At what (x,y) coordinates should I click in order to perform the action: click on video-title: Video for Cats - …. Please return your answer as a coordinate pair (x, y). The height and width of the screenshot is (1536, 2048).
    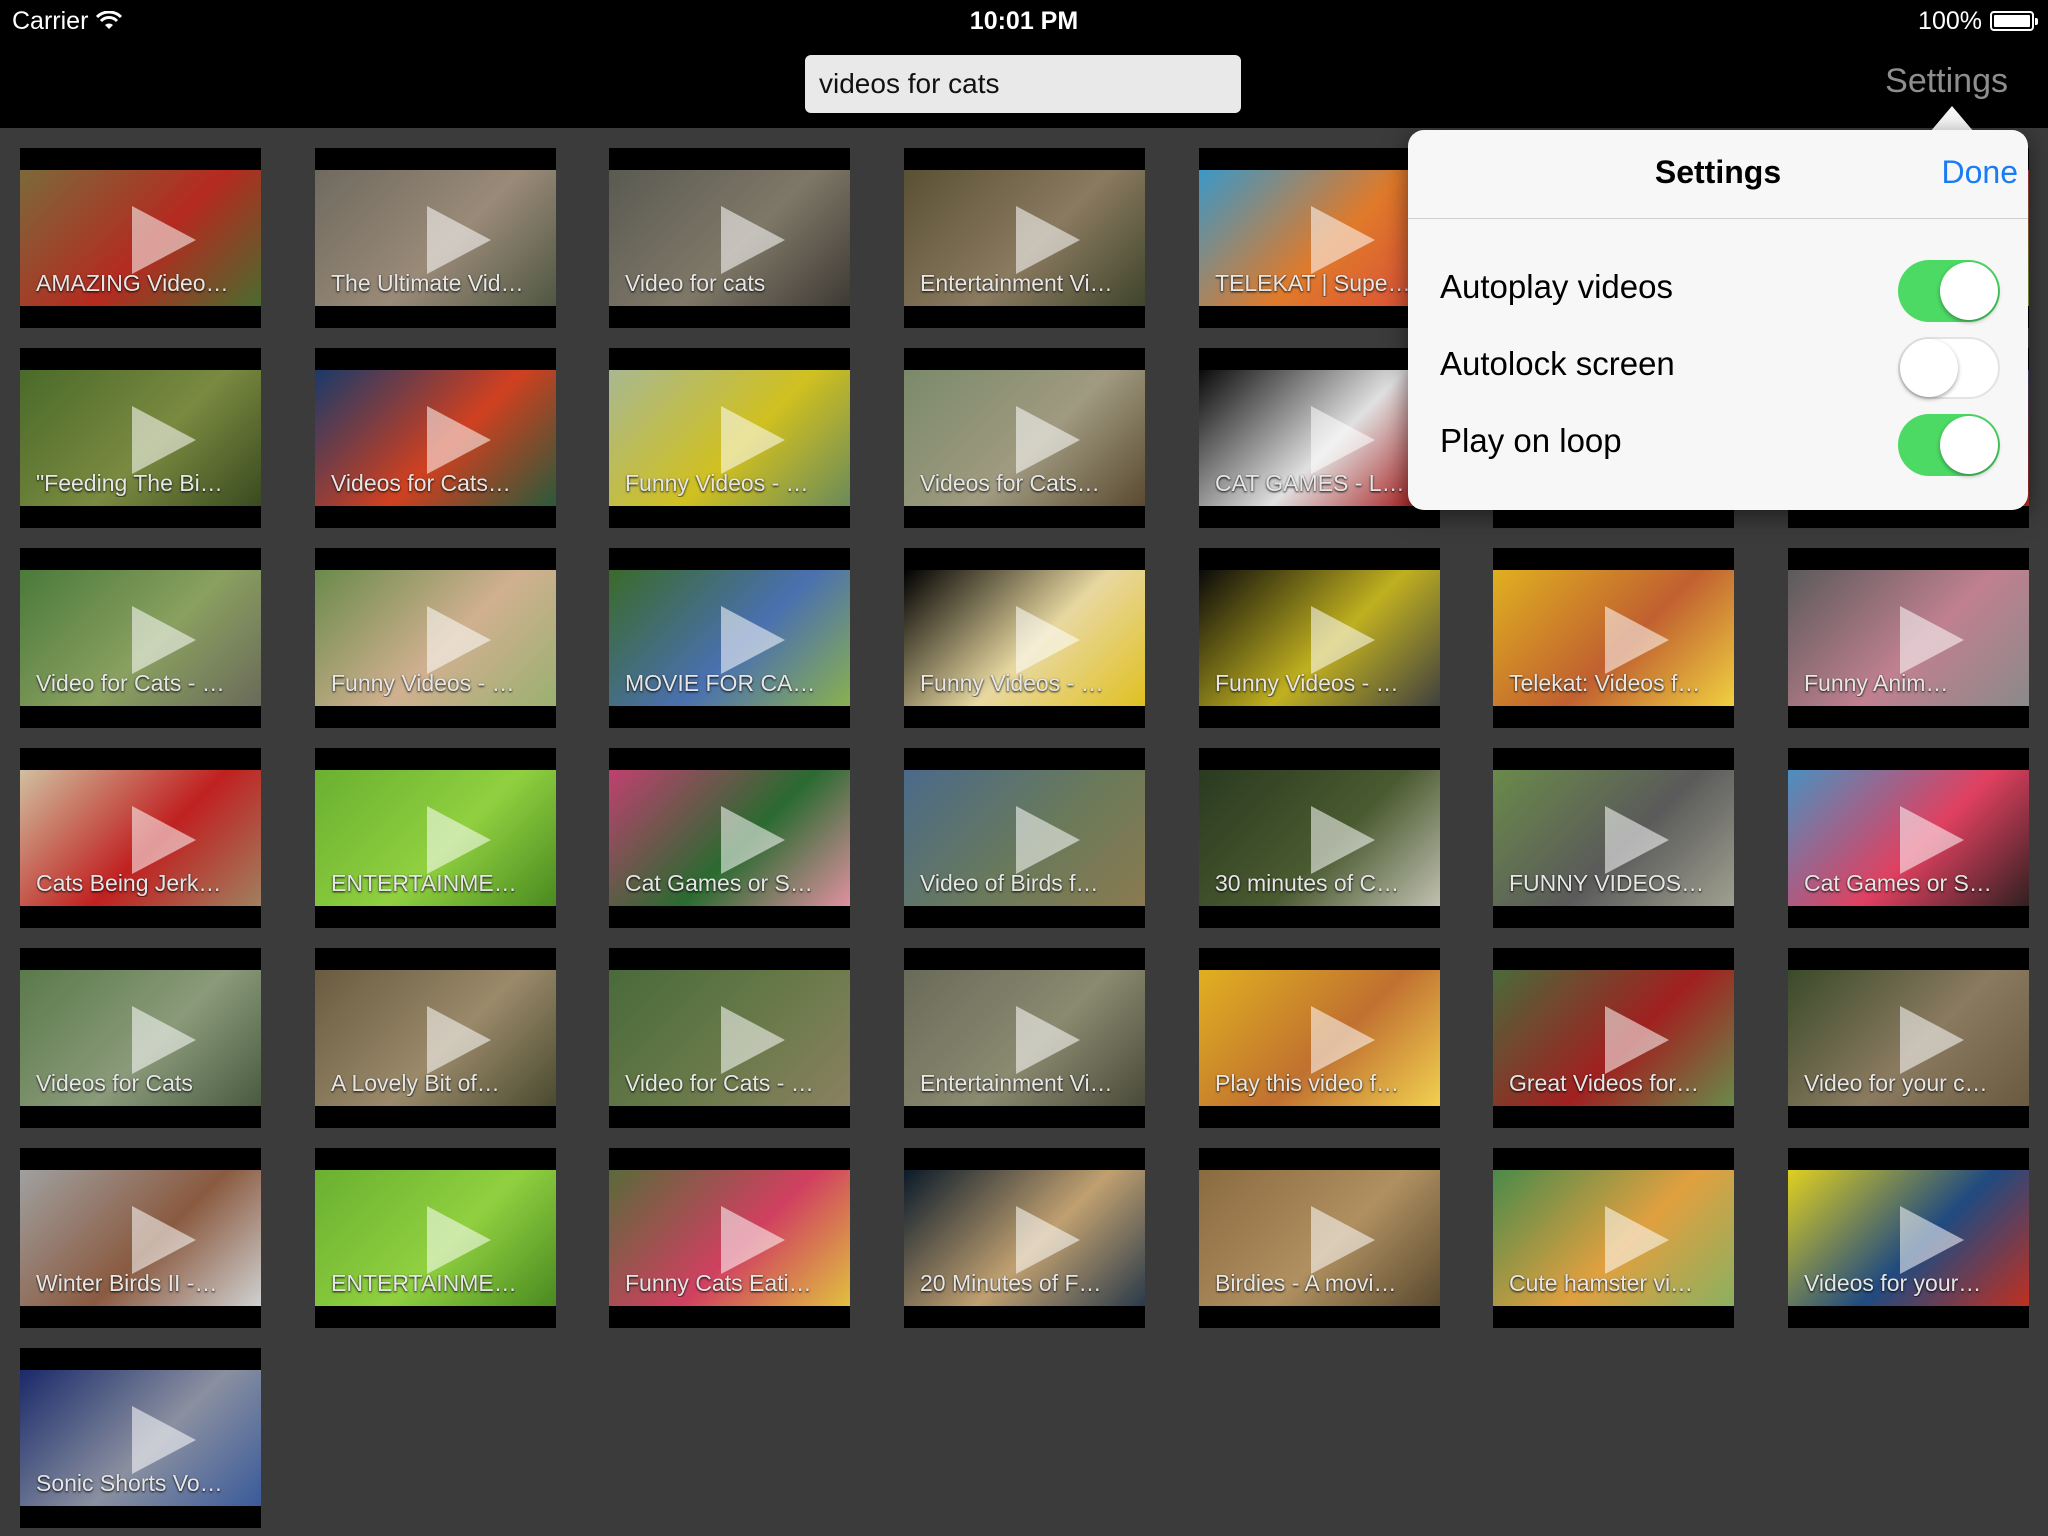
    Looking at the image, I should click on (719, 1083).